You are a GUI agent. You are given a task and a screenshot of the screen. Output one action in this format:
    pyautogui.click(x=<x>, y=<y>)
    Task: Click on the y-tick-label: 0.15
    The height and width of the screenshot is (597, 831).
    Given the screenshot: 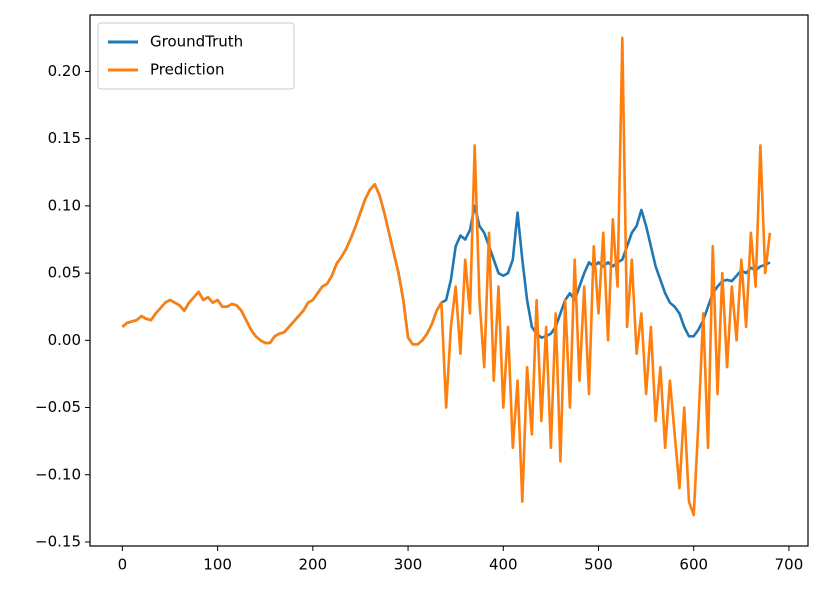 What is the action you would take?
    pyautogui.click(x=64, y=138)
    